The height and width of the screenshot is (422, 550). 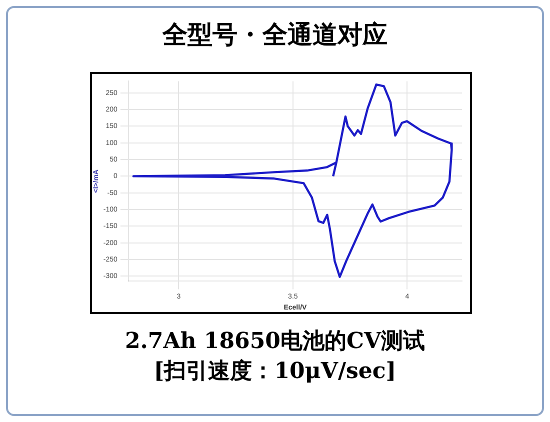 I want to click on text: [扫引速度：10μV/sec], so click(x=275, y=371).